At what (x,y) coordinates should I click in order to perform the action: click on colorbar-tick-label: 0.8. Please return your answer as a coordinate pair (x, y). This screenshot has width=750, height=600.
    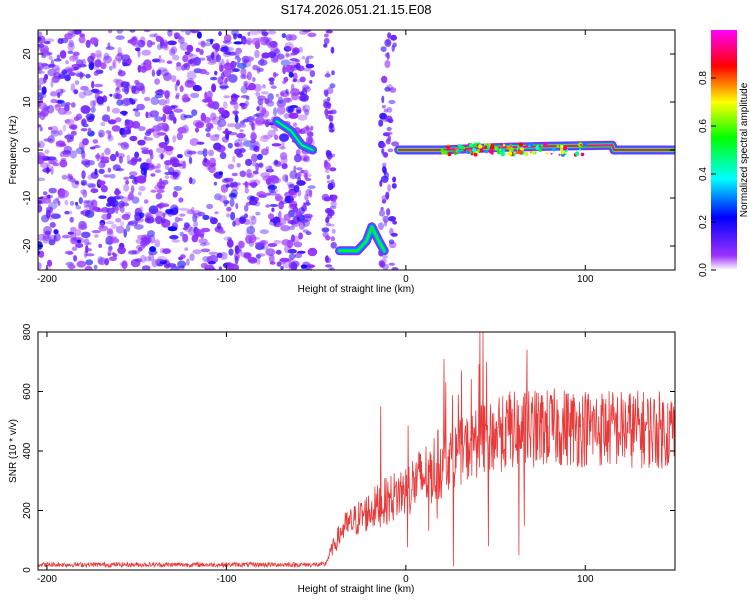
    Looking at the image, I should click on (703, 78).